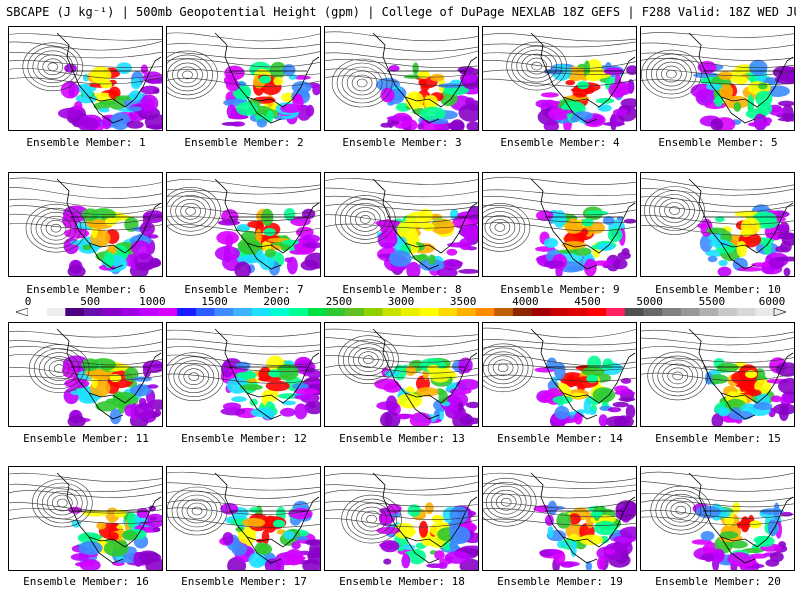 This screenshot has width=800, height=600. What do you see at coordinates (86, 289) in the screenshot?
I see `ensemble-member-label: Ensemble Member: 6` at bounding box center [86, 289].